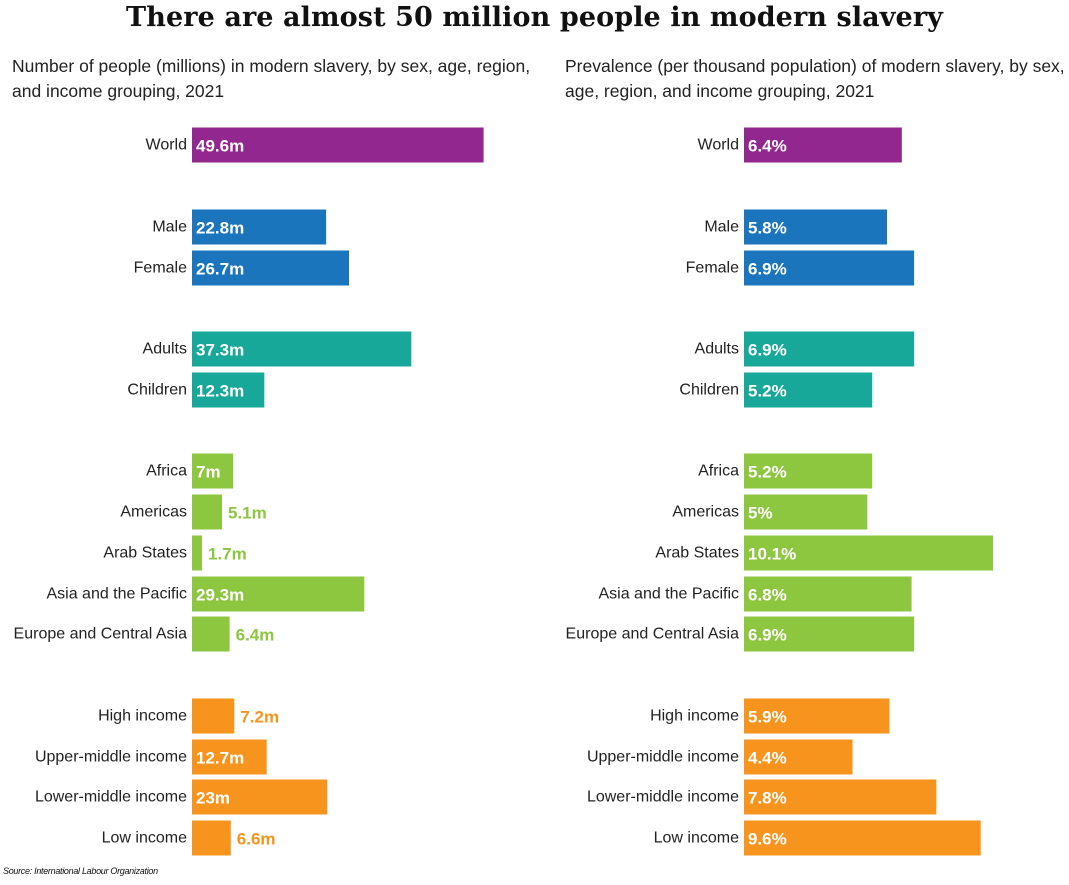  Describe the element at coordinates (696, 838) in the screenshot. I see `right-category-label-low-income: Low income` at that location.